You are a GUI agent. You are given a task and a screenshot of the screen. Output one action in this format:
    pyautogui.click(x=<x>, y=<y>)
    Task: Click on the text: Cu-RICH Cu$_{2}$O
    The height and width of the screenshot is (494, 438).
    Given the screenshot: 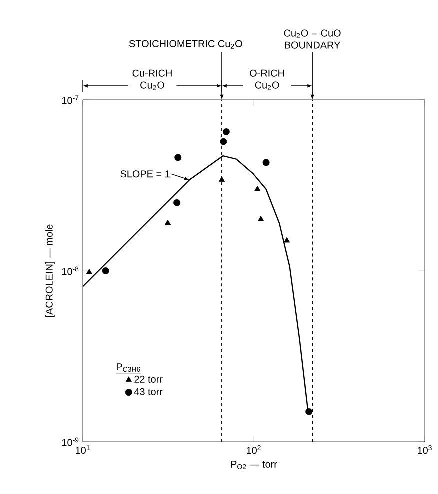 What is the action you would take?
    pyautogui.click(x=152, y=80)
    